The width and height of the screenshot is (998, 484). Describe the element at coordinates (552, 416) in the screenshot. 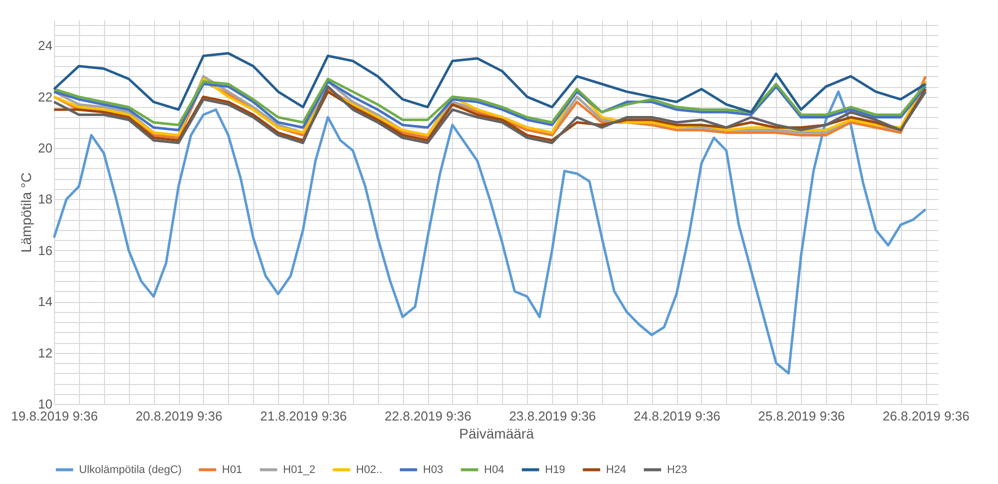

I see `x-tick-label: 23.8.2019 9:36` at that location.